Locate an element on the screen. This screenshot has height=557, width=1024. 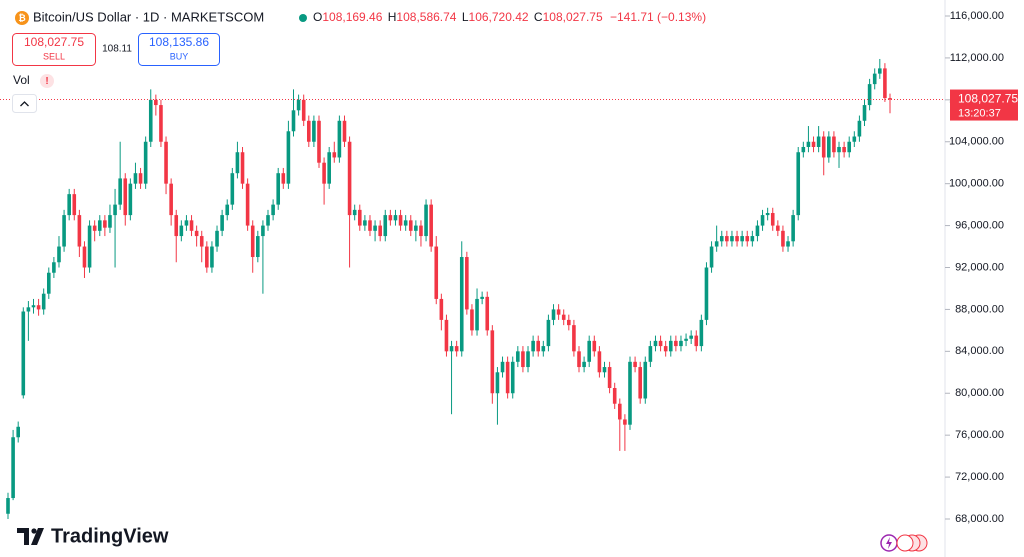
y-tick-label: 100,000.00 is located at coordinates (976, 184).